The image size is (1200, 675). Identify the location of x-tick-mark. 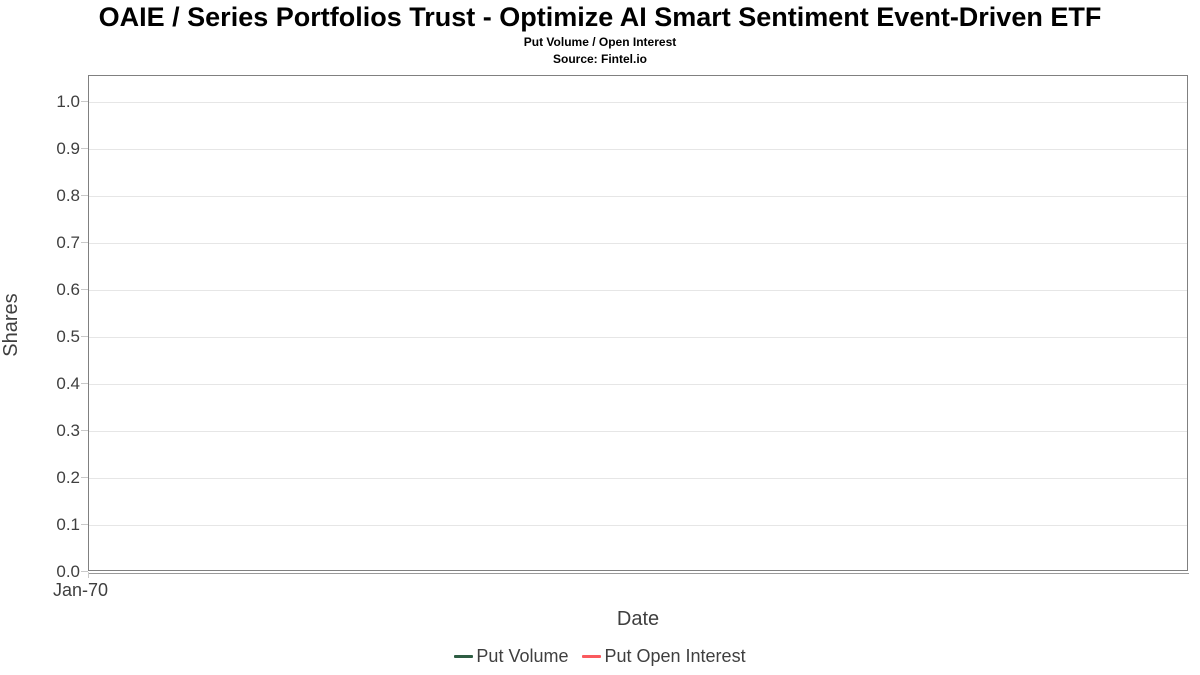
(88, 575).